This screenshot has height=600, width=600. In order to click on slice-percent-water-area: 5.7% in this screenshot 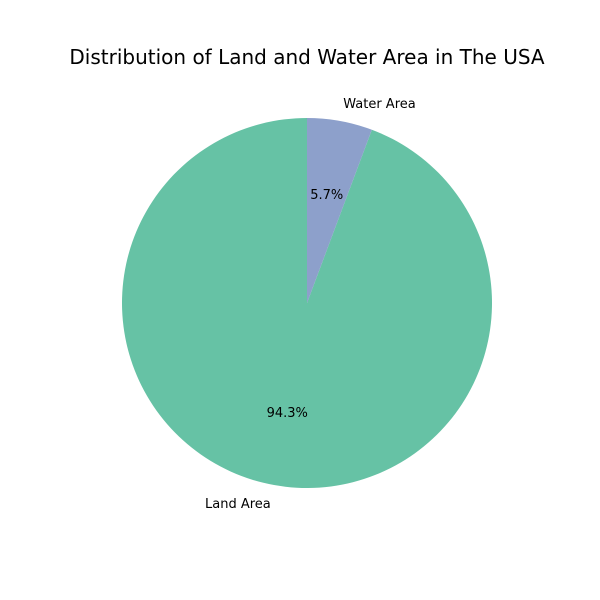, I will do `click(326, 195)`.